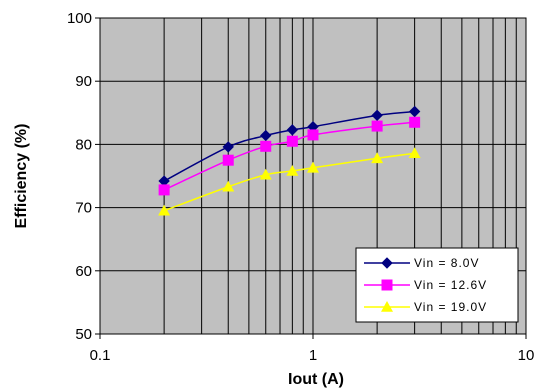  What do you see at coordinates (450, 307) in the screenshot?
I see `legend-label: Vin = 19.0V` at bounding box center [450, 307].